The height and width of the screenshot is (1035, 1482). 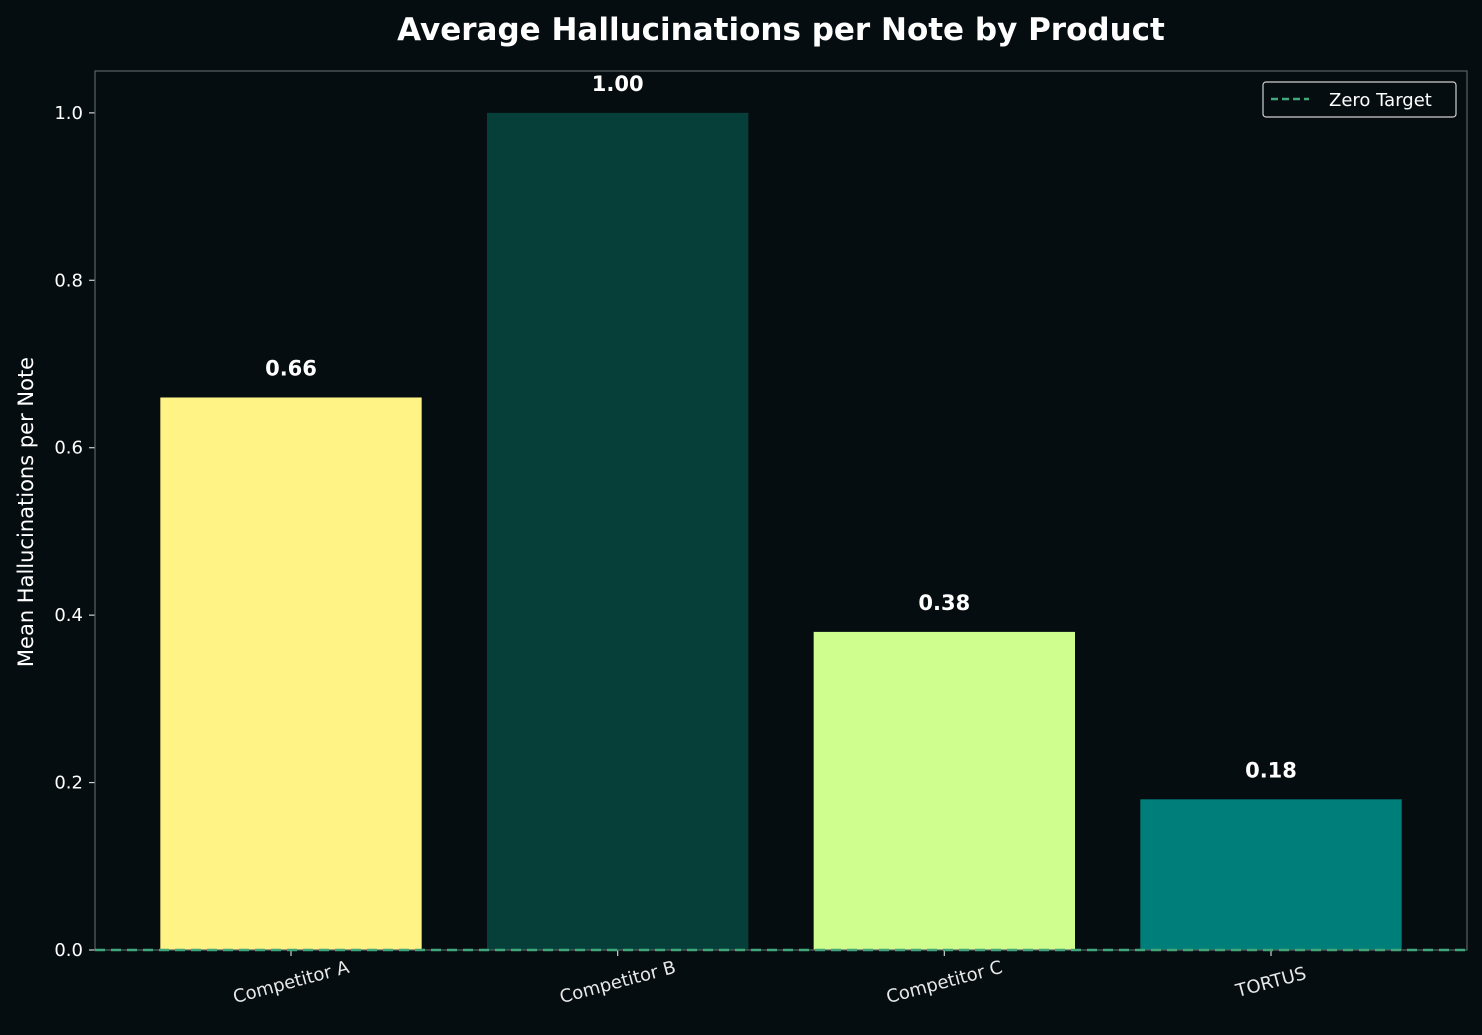 I want to click on y-tick-label: 0.0, so click(x=68, y=950).